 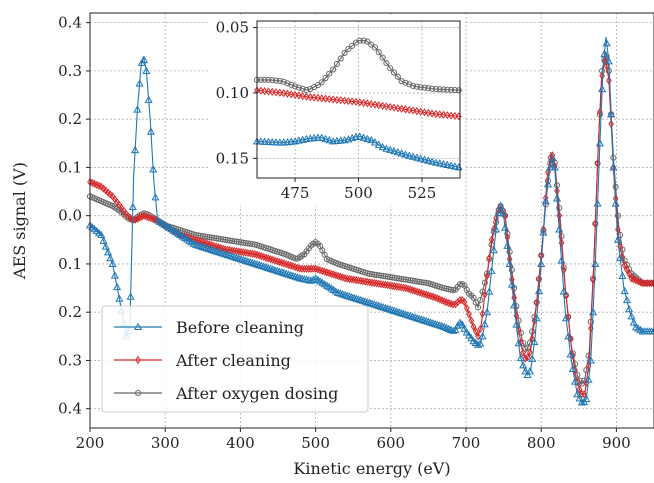 What do you see at coordinates (233, 360) in the screenshot?
I see `legend-label: After cleaning` at bounding box center [233, 360].